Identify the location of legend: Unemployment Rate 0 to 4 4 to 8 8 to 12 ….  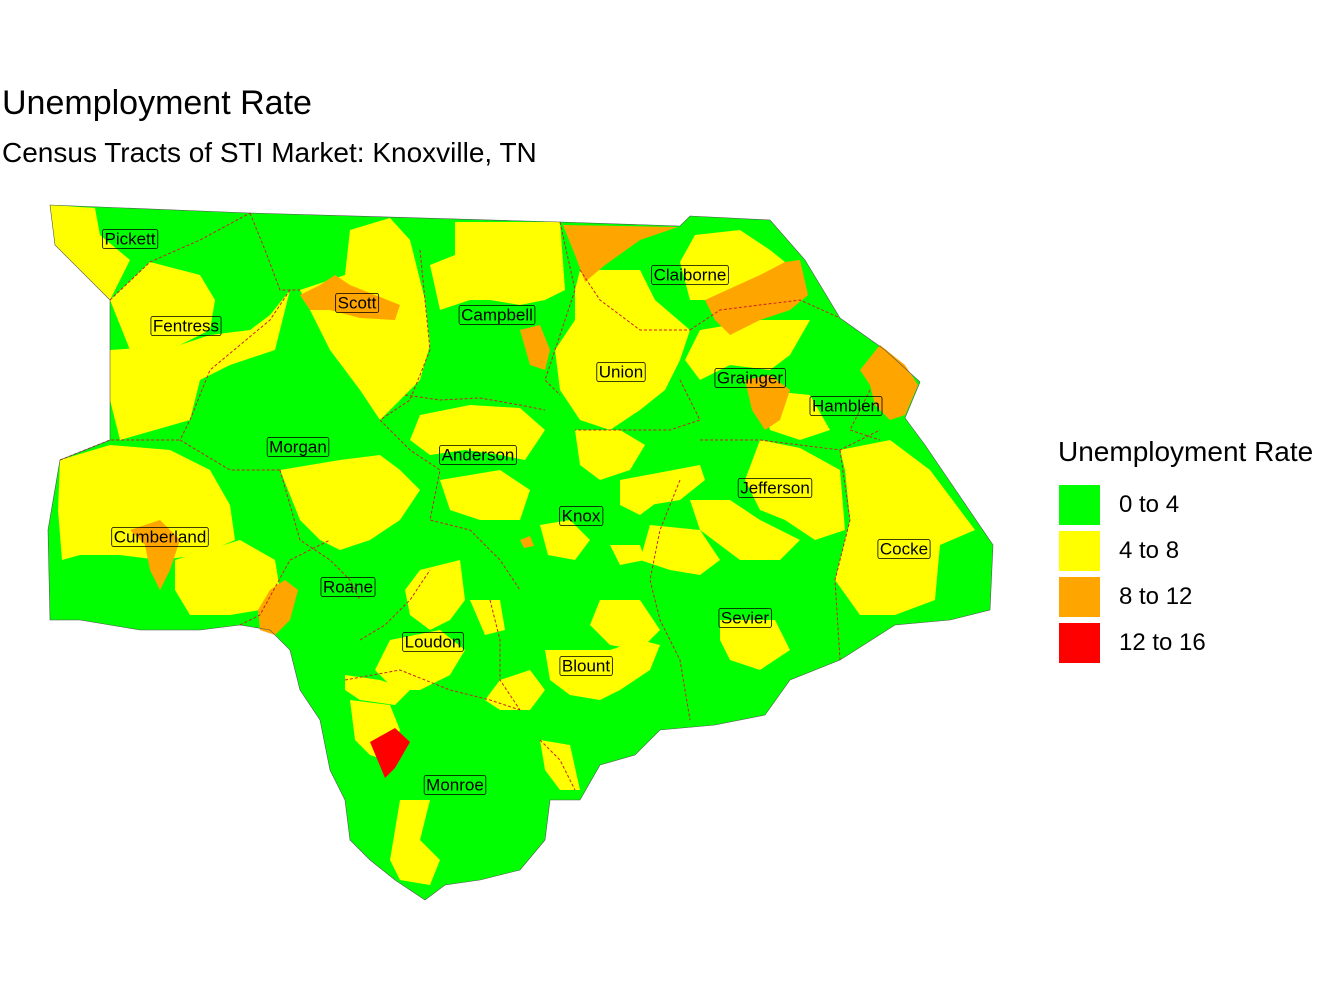
(1185, 551).